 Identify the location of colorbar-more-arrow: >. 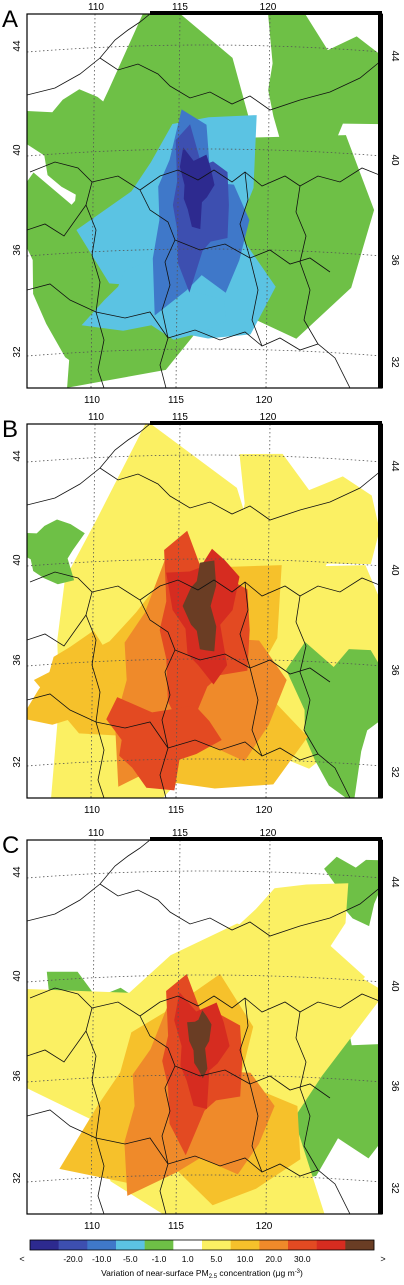
(382, 1259).